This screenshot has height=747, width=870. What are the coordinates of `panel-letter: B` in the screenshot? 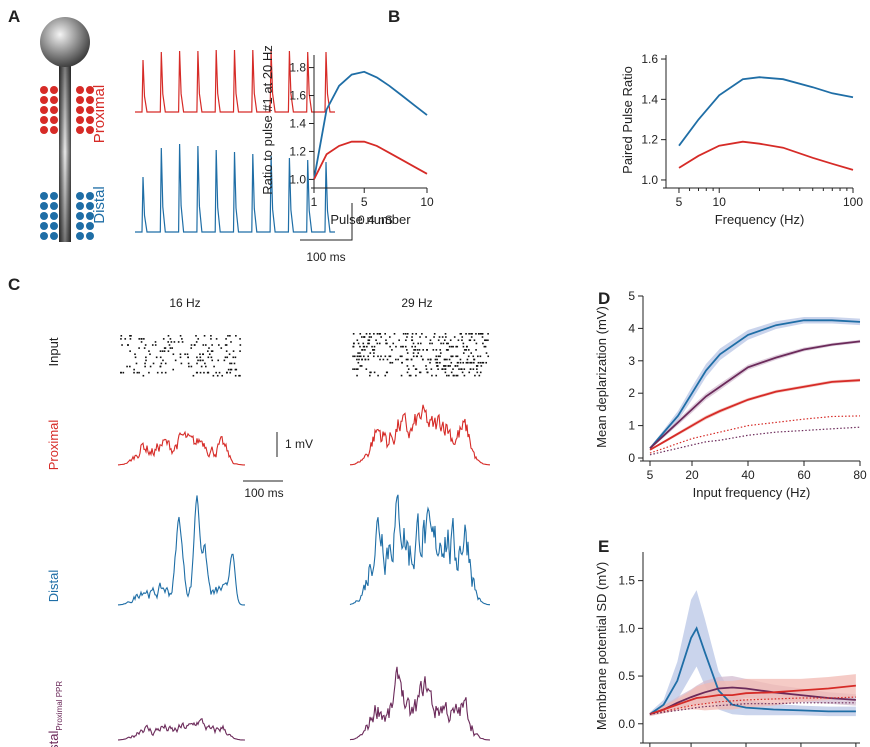 It's located at (394, 16).